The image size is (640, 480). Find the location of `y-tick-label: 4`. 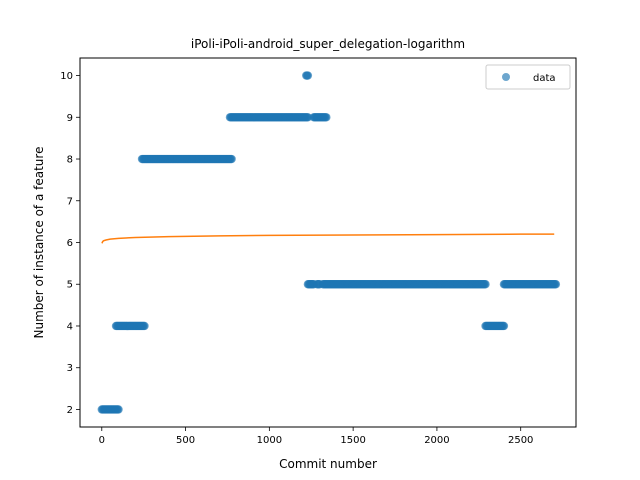

y-tick-label: 4 is located at coordinates (70, 326).